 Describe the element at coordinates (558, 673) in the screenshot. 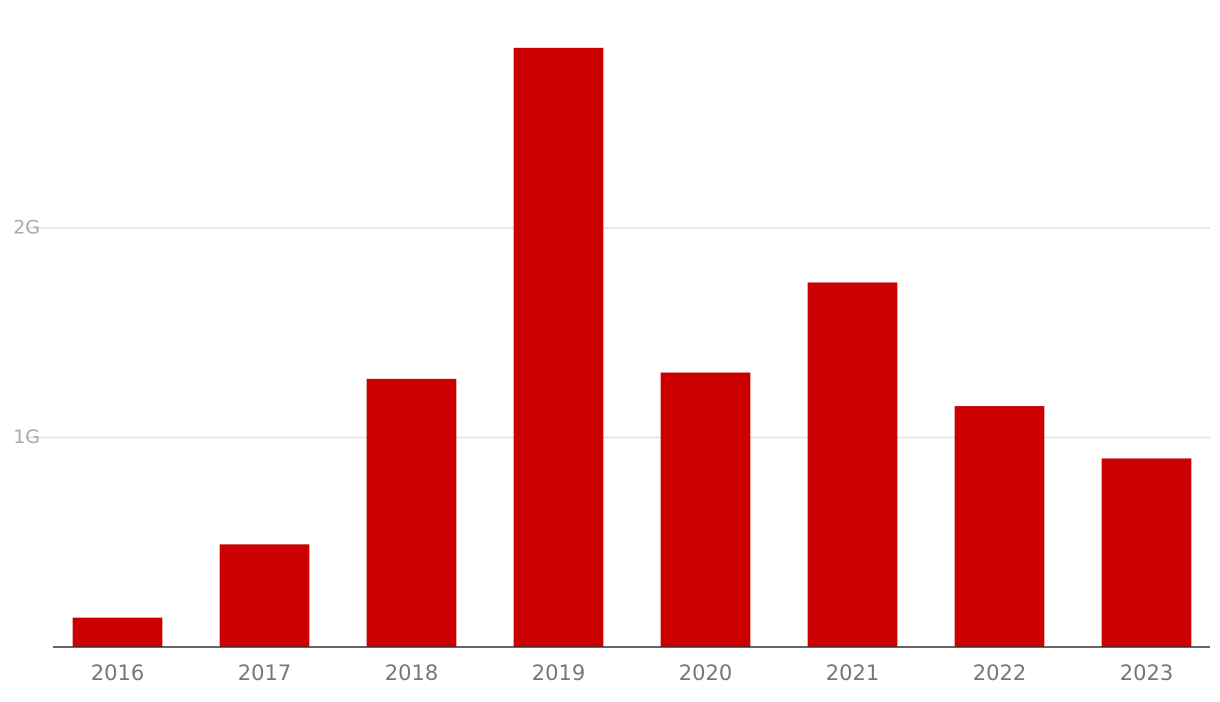

I see `x-tick-label: 2019` at that location.